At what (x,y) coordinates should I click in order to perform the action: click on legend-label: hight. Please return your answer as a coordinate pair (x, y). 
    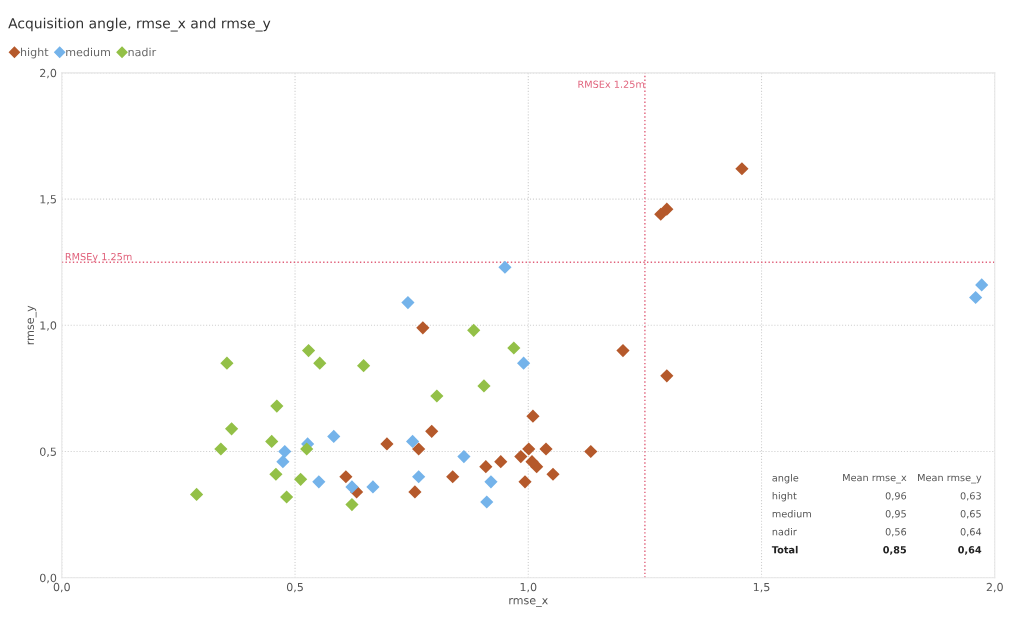
    Looking at the image, I should click on (35, 53).